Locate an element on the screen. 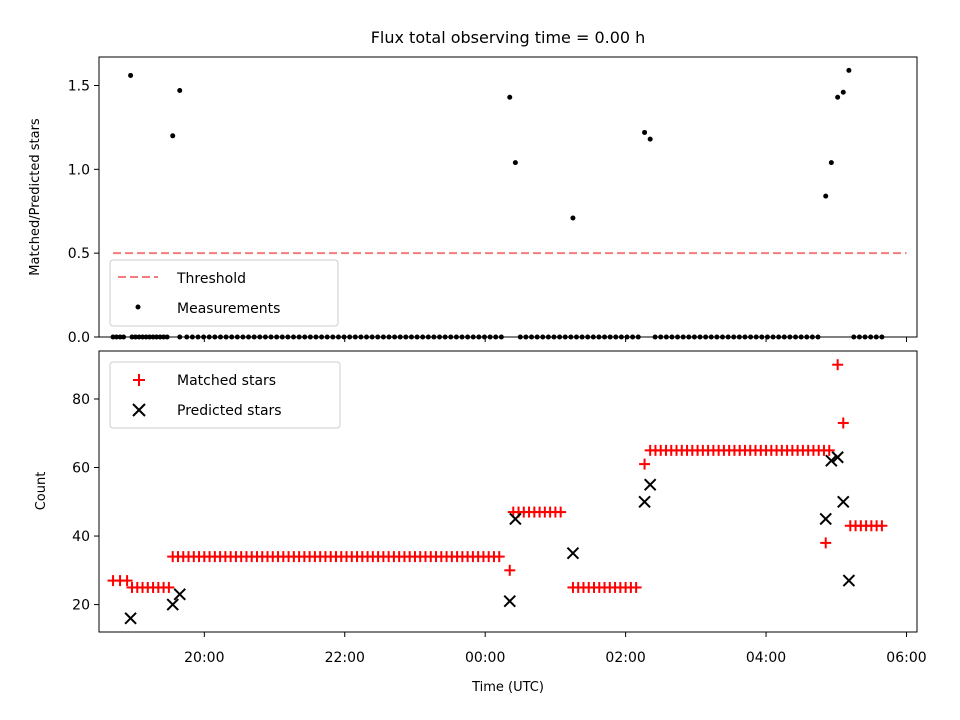  count-x-tick-label: 00:00 is located at coordinates (485, 658).